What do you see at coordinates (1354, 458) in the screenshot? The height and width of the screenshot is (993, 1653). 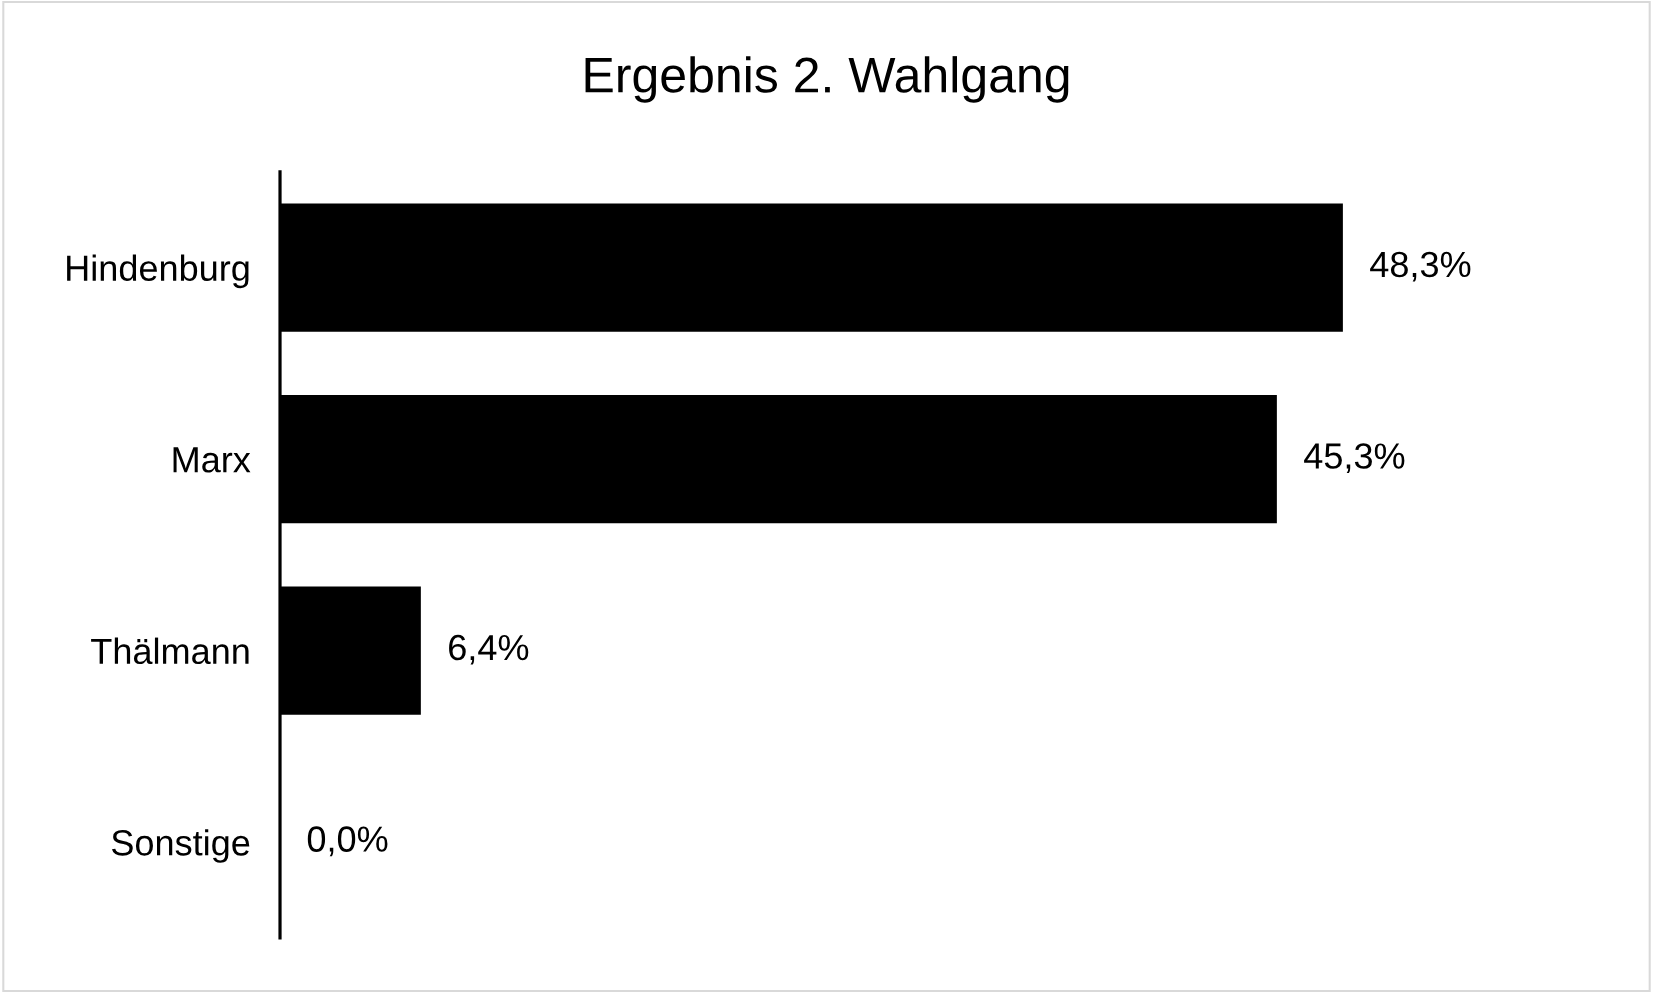 I see `data-label: 45,3%` at bounding box center [1354, 458].